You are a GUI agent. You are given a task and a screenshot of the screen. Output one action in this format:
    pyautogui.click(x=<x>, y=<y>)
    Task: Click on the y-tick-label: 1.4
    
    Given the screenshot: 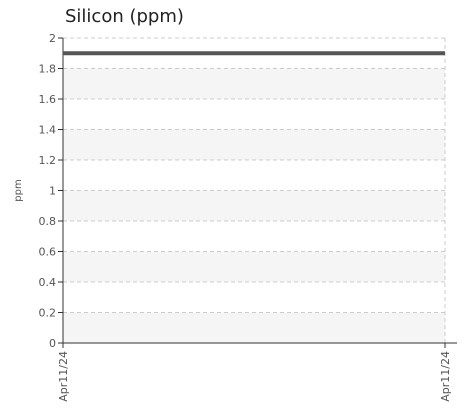 What is the action you would take?
    pyautogui.click(x=48, y=130)
    